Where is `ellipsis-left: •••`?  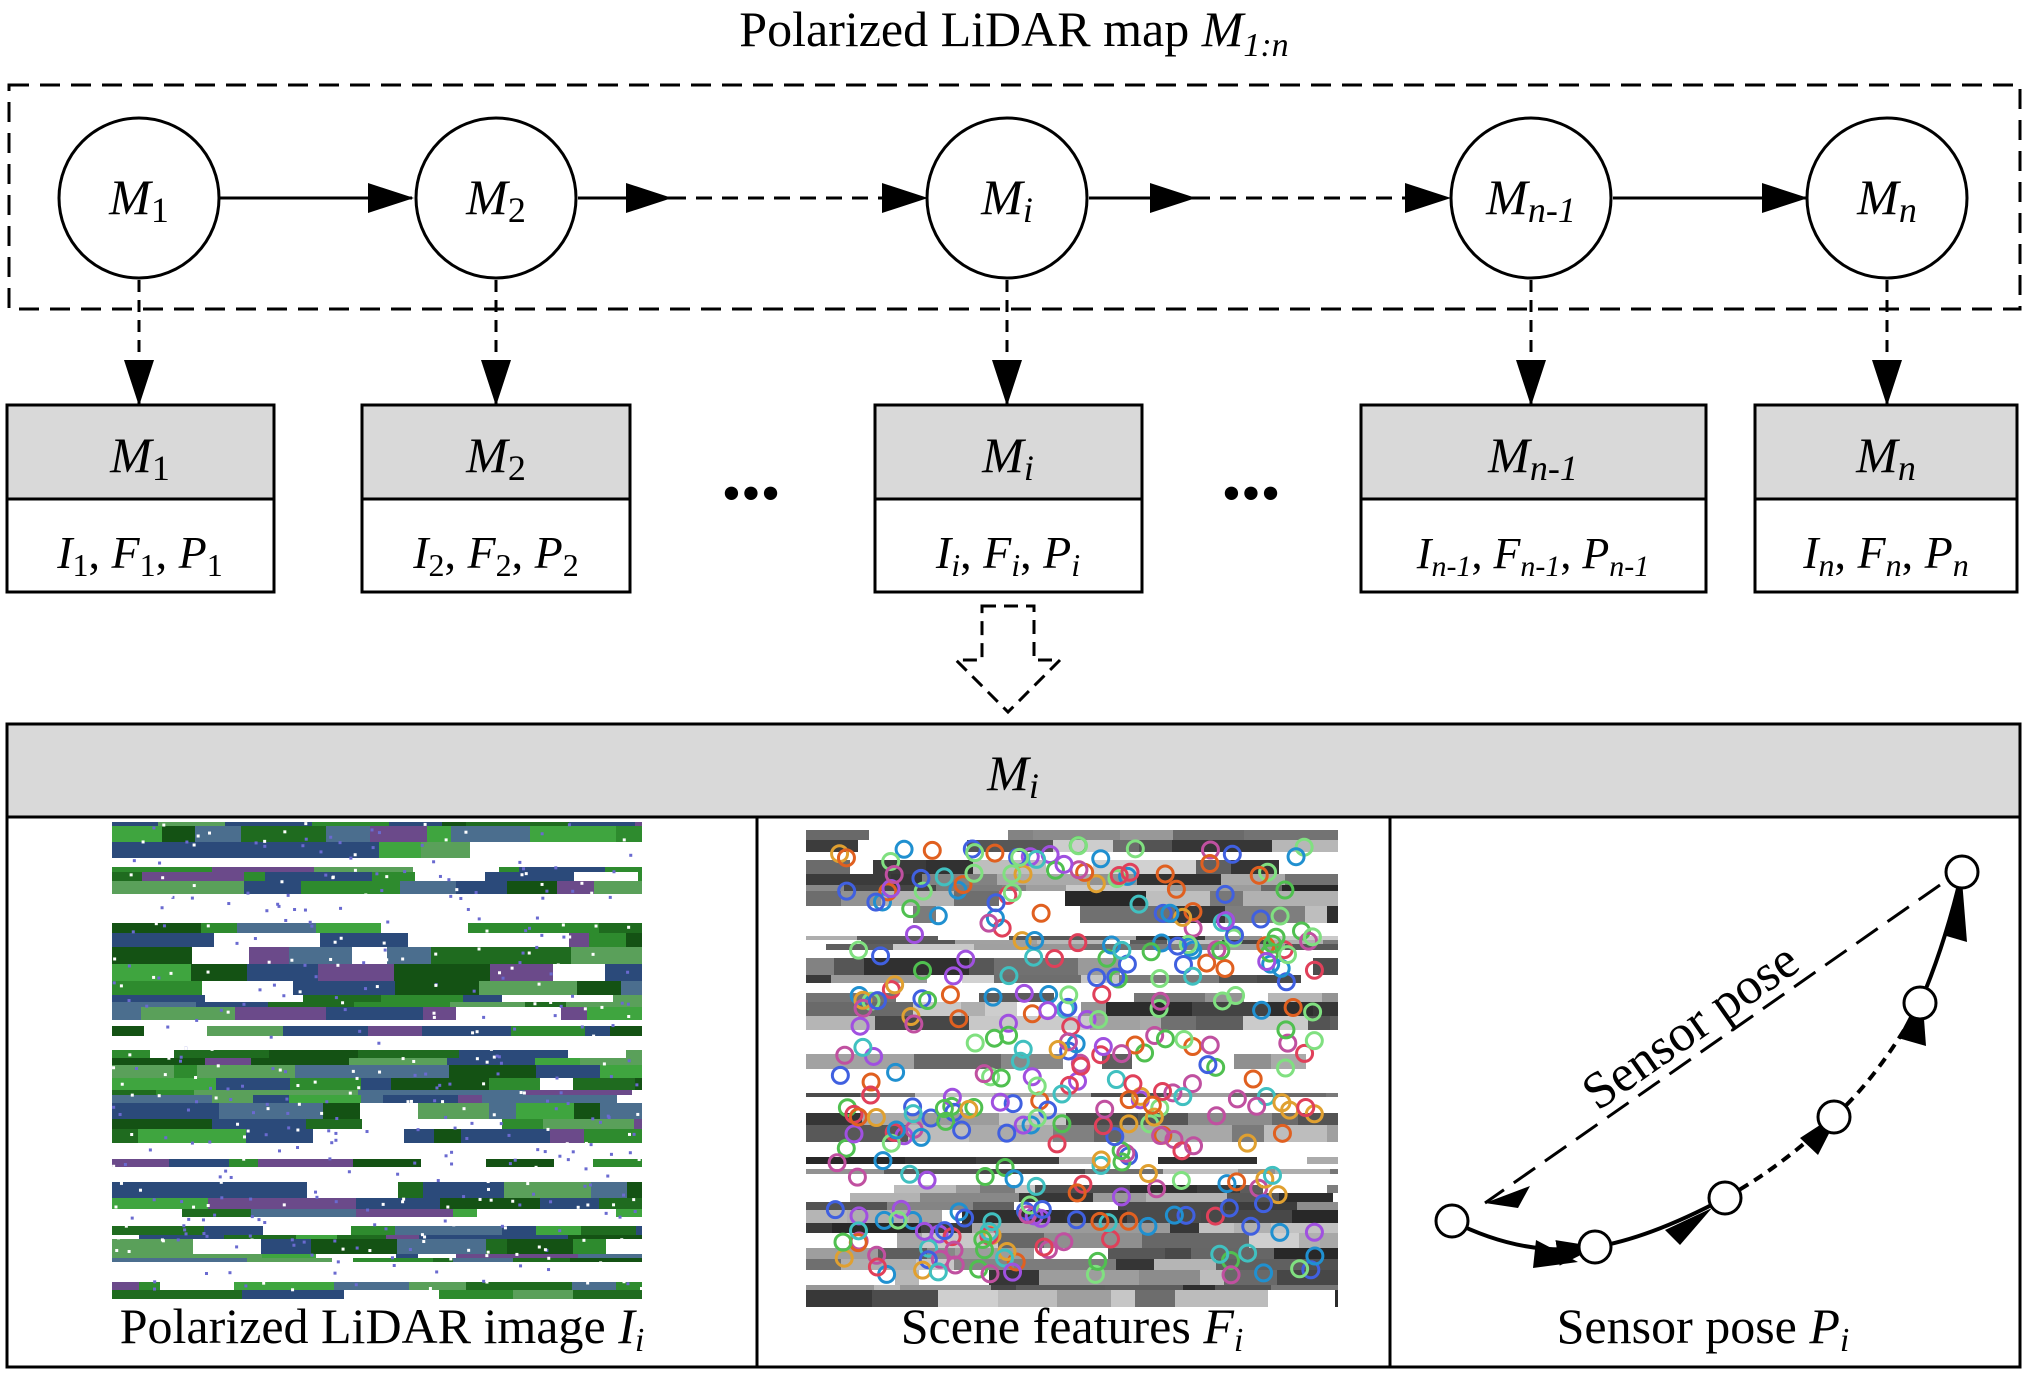
ellipsis-left: ••• is located at coordinates (751, 494).